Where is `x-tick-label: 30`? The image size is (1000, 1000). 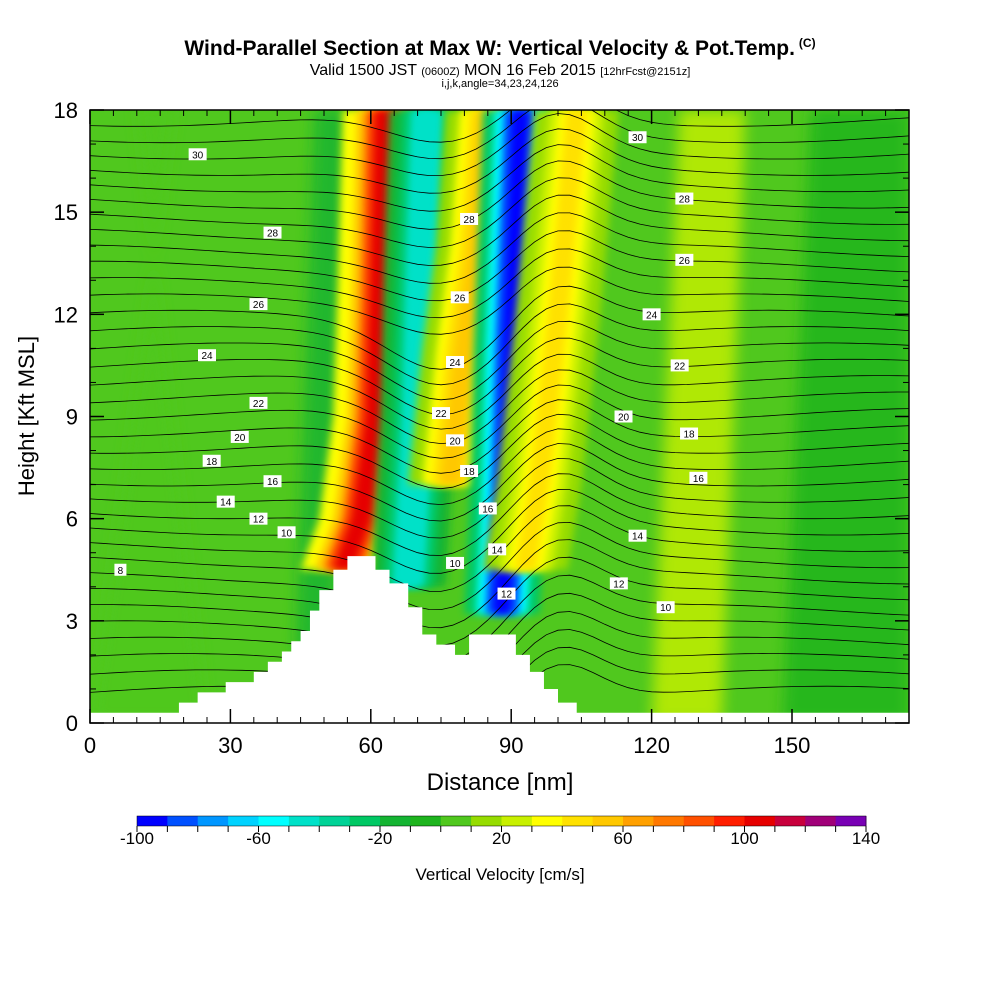
x-tick-label: 30 is located at coordinates (230, 745).